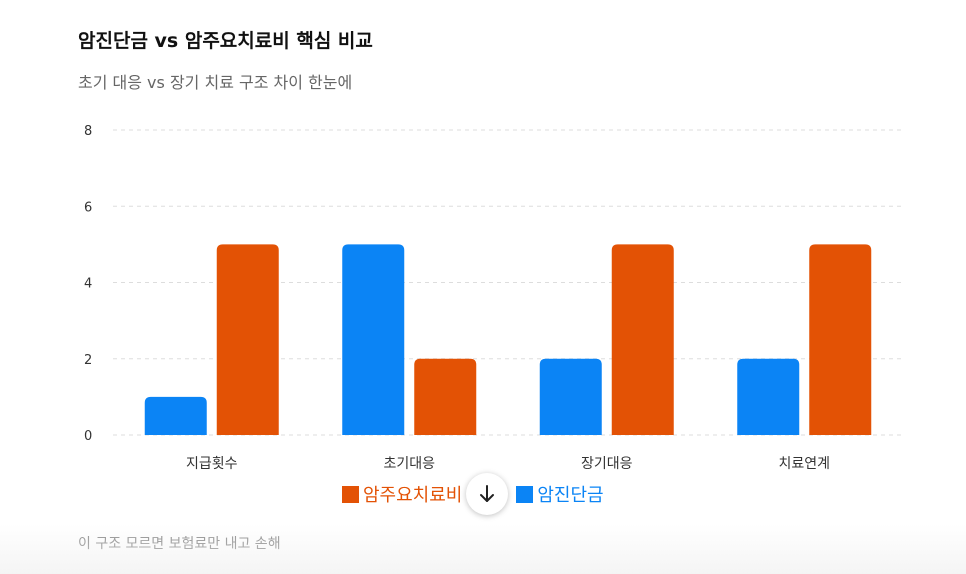 Image resolution: width=966 pixels, height=574 pixels. Describe the element at coordinates (607, 464) in the screenshot. I see `x-tick-label: 장기대응` at that location.